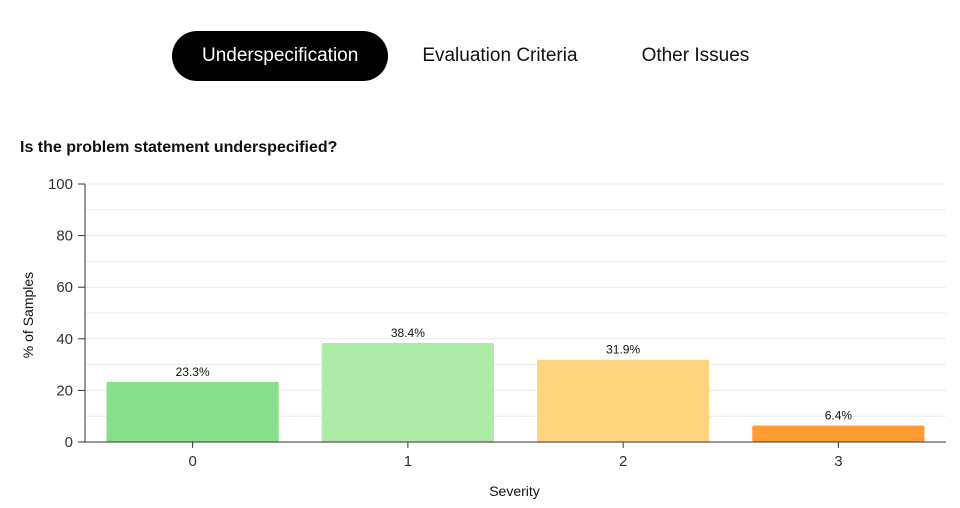  What do you see at coordinates (280, 56) in the screenshot?
I see `tab-underspecification: Underspecification` at bounding box center [280, 56].